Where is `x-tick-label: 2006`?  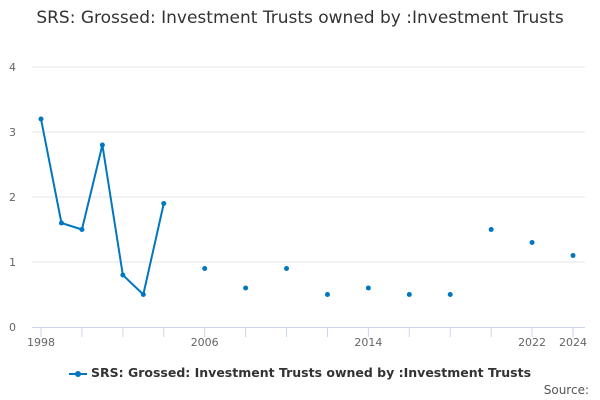 x-tick-label: 2006 is located at coordinates (205, 342).